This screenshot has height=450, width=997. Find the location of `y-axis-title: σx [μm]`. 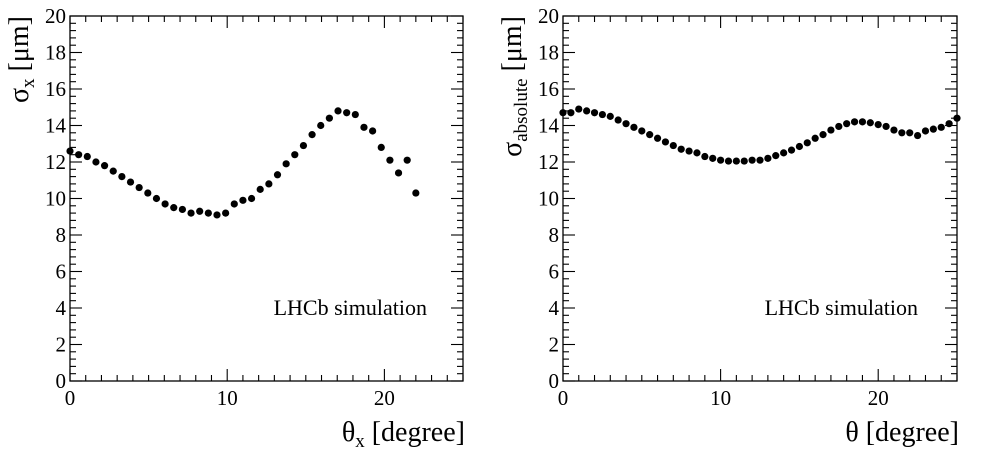

y-axis-title: σx [μm] is located at coordinates (21, 59).